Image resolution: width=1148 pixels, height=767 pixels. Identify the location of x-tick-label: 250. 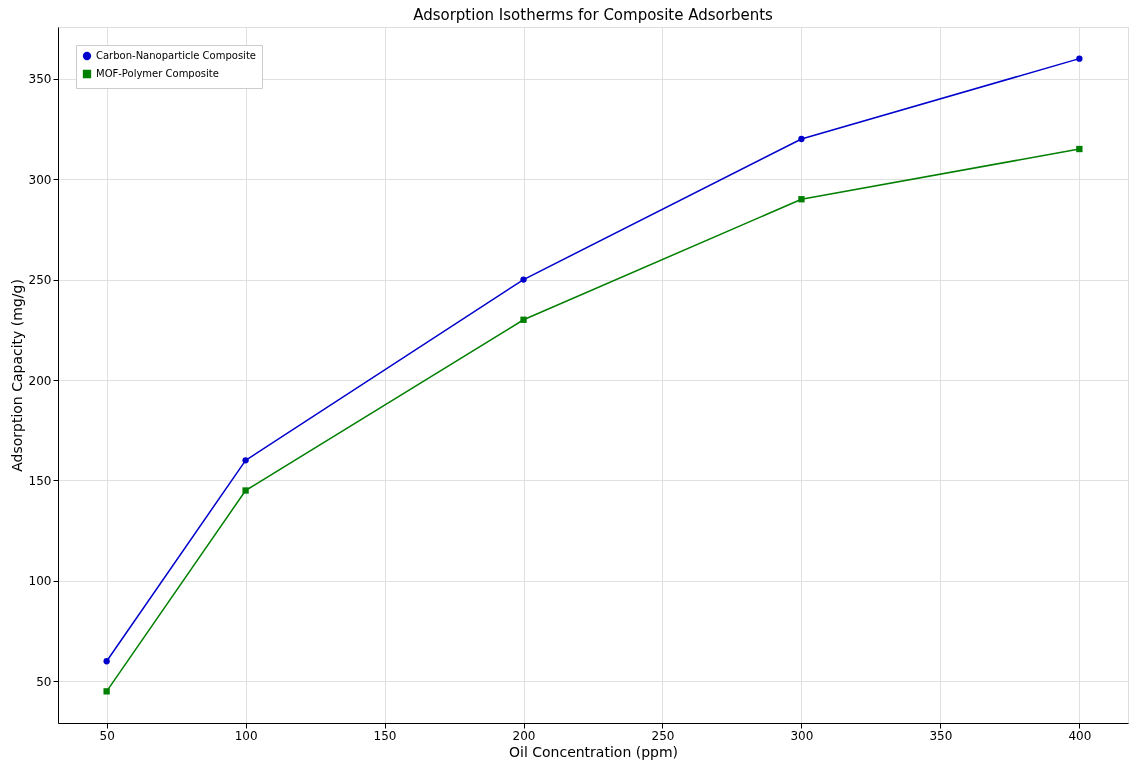
(663, 735).